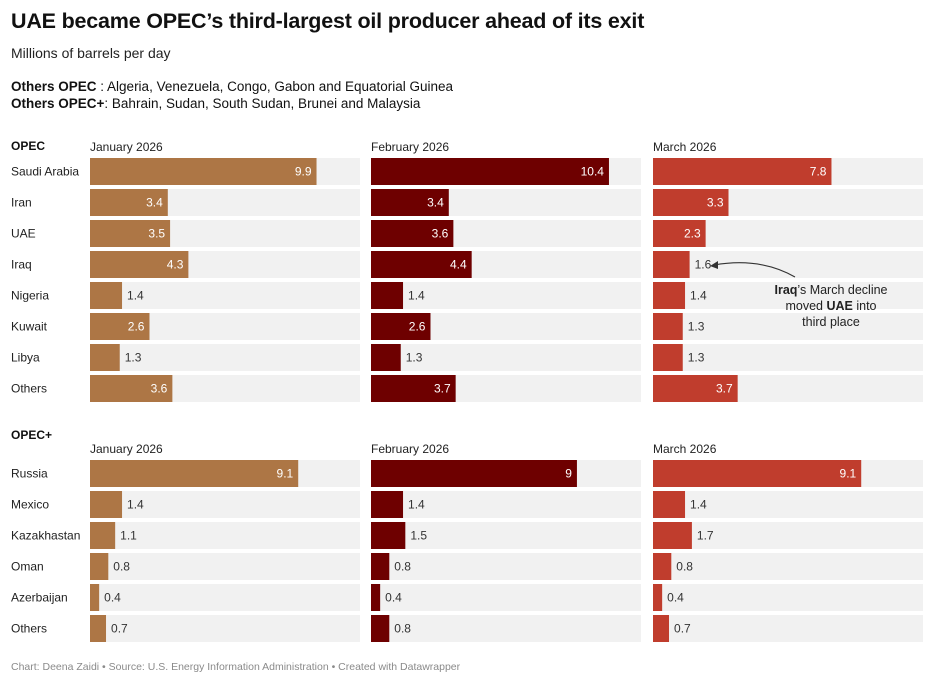 This screenshot has width=934, height=686. What do you see at coordinates (410, 147) in the screenshot?
I see `column-header: February 2026` at bounding box center [410, 147].